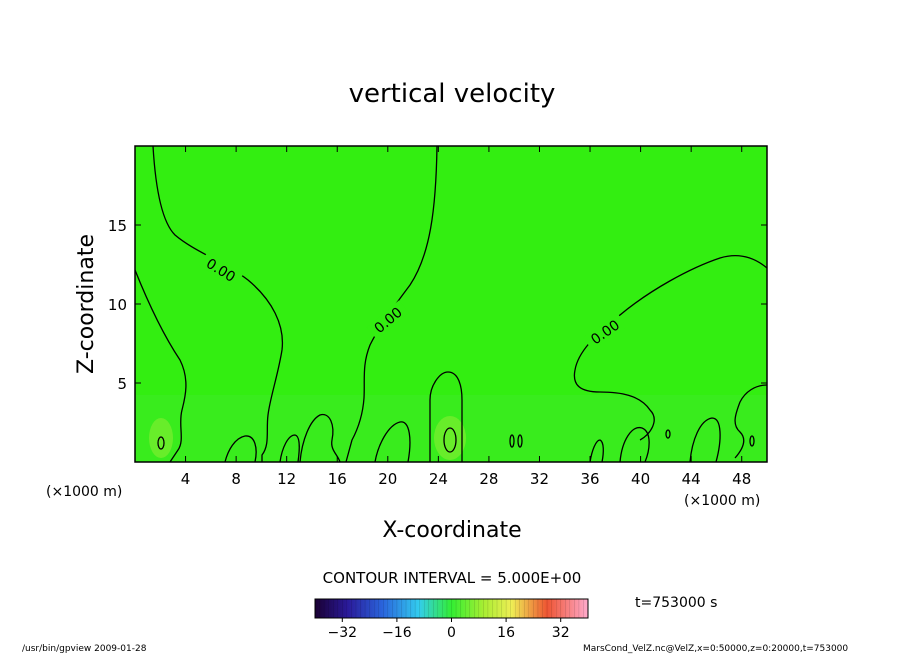 The width and height of the screenshot is (904, 654). I want to click on colorbar-stripes, so click(451, 608).